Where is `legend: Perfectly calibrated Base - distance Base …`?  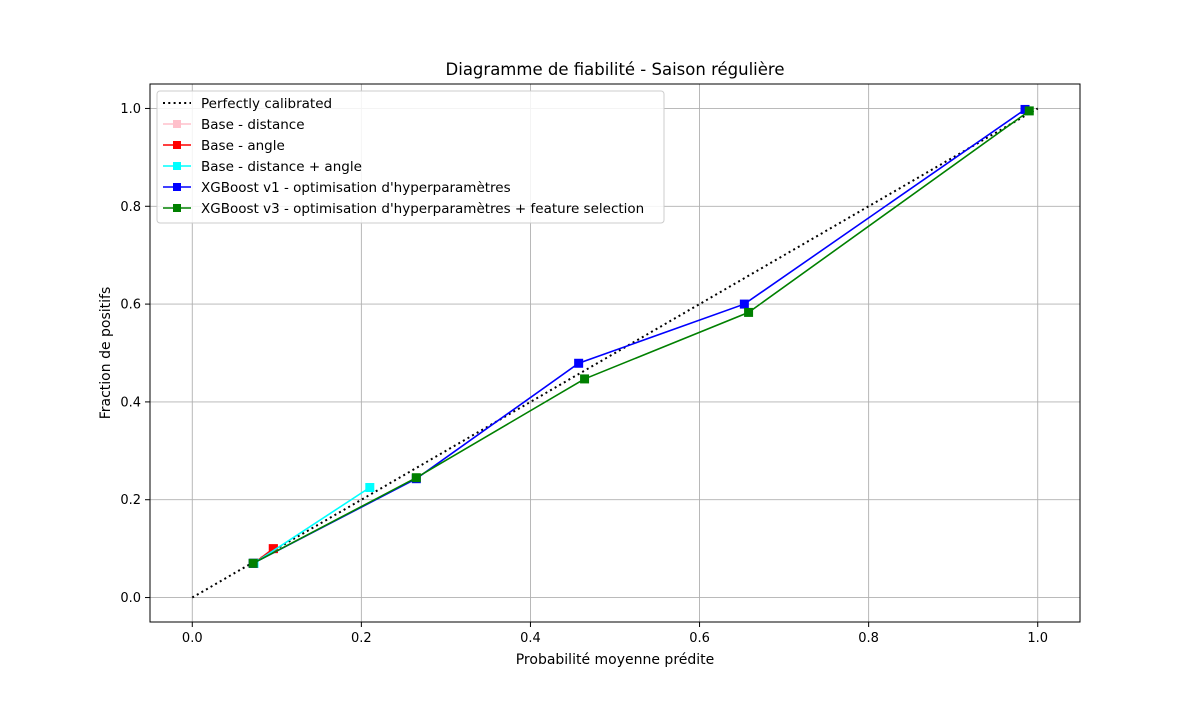
legend: Perfectly calibrated Base - distance Base … is located at coordinates (410, 157).